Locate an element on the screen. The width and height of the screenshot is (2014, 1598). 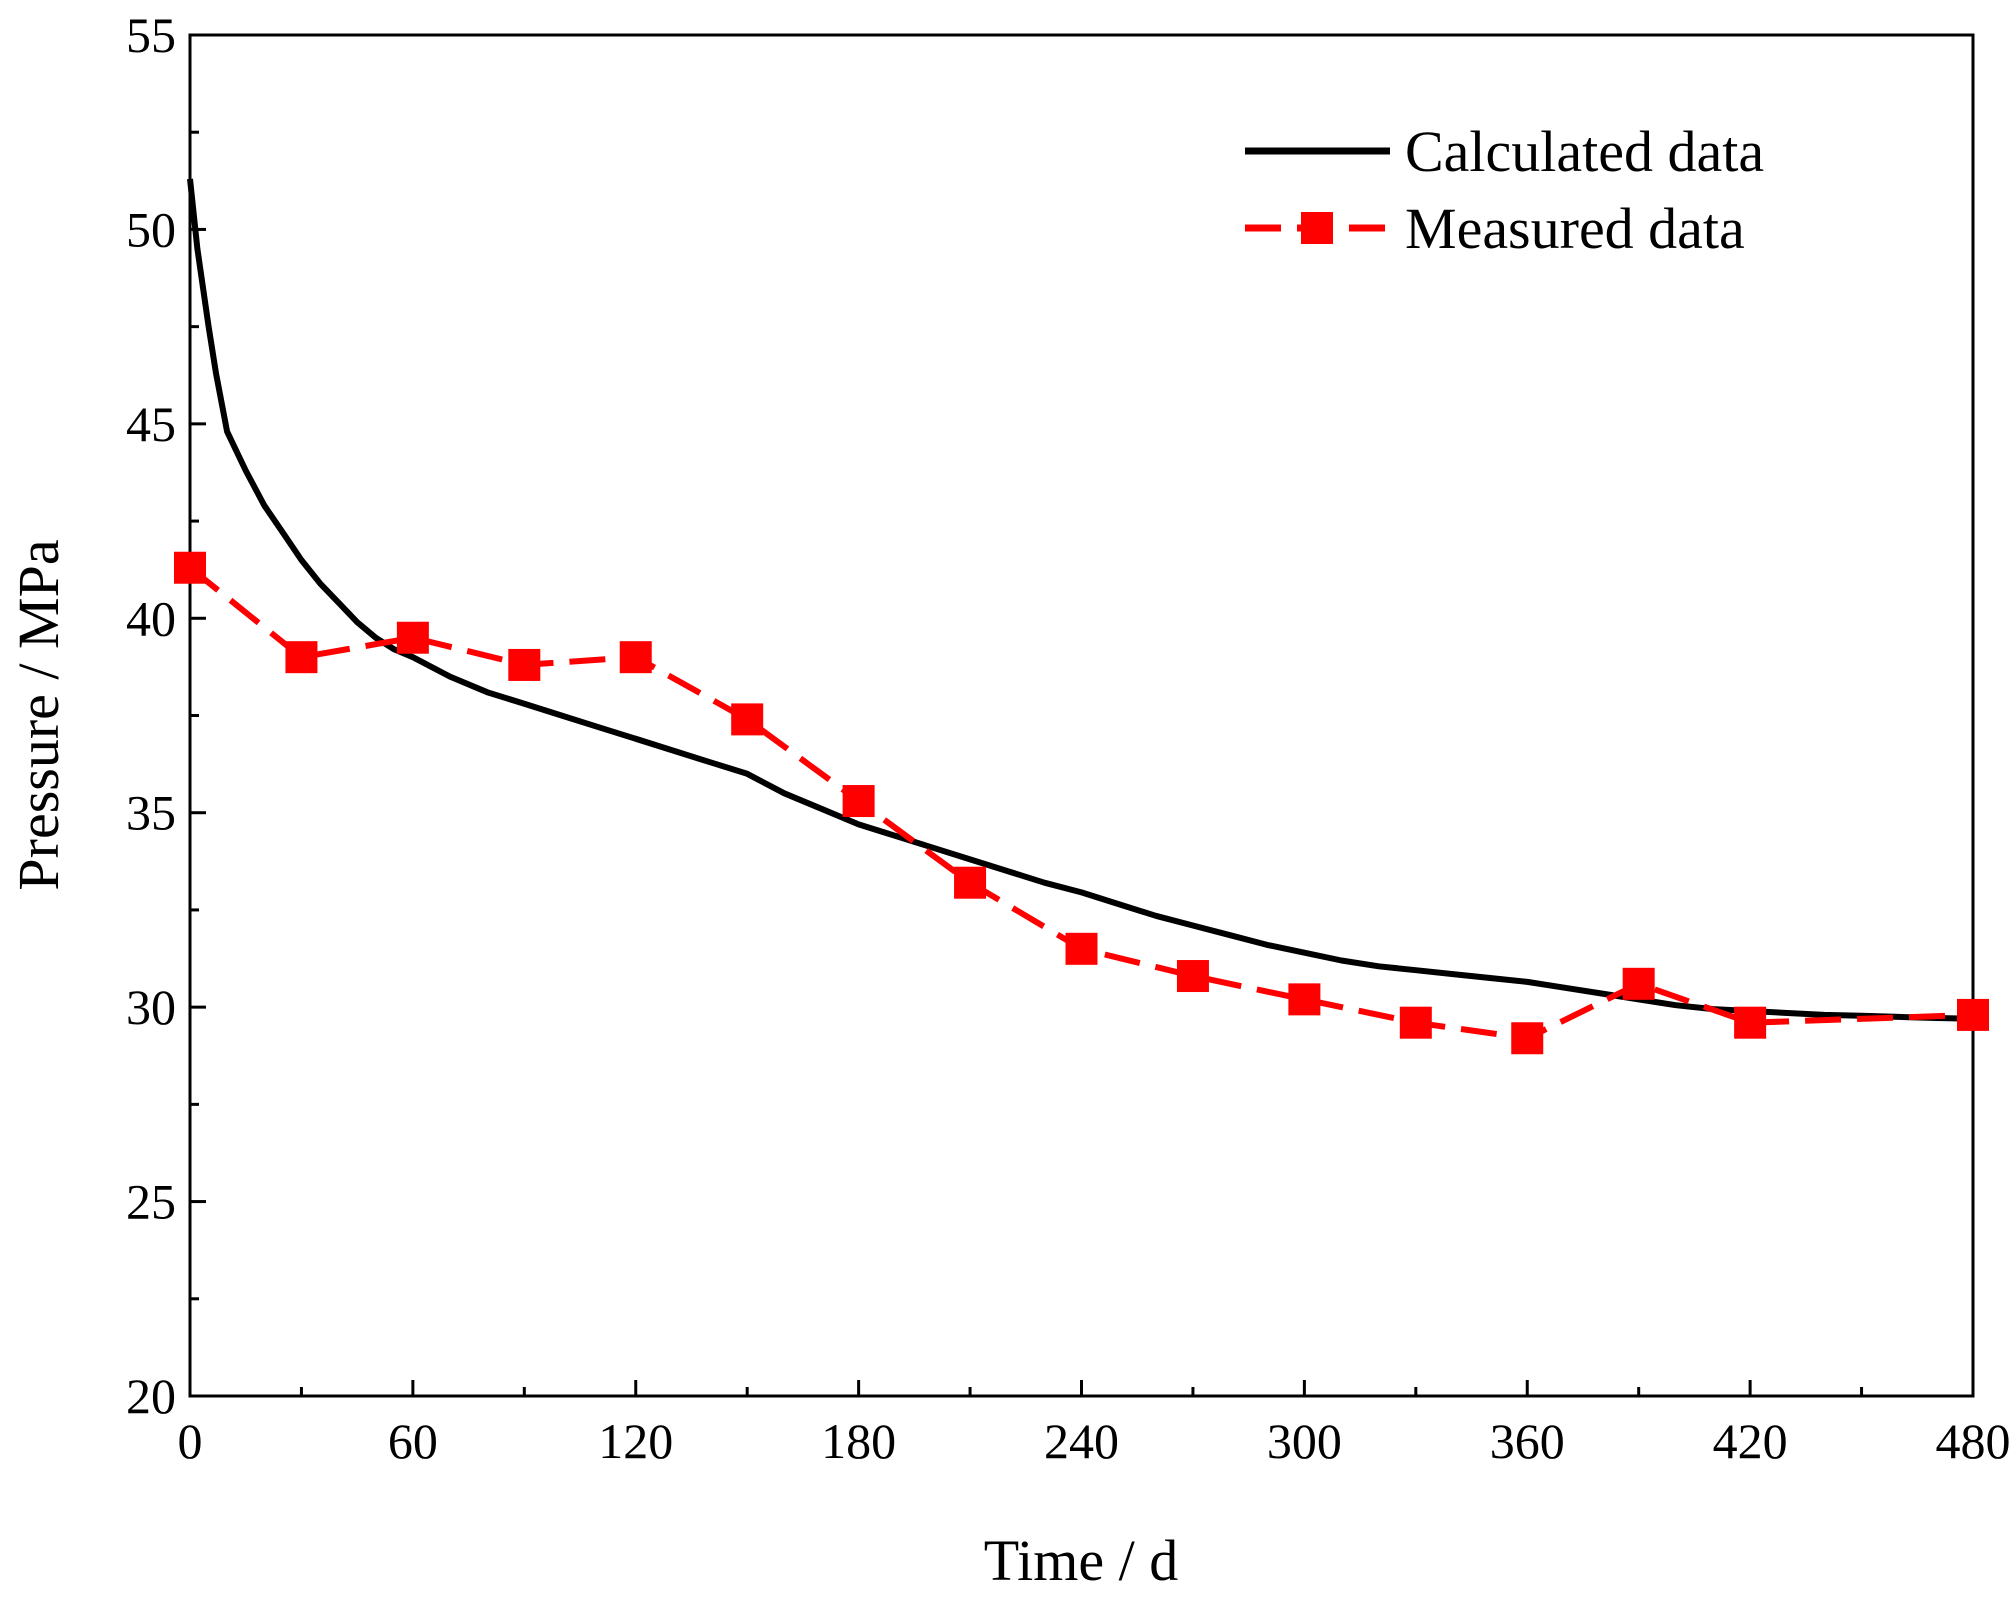
y-tick-label: 45 is located at coordinates (151, 424).